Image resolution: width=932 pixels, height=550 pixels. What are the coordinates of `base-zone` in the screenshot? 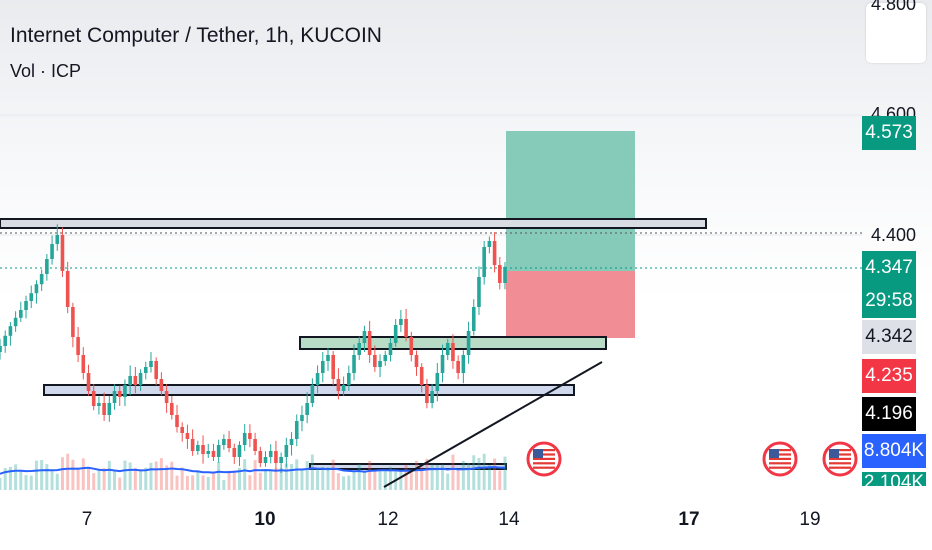 It's located at (408, 466).